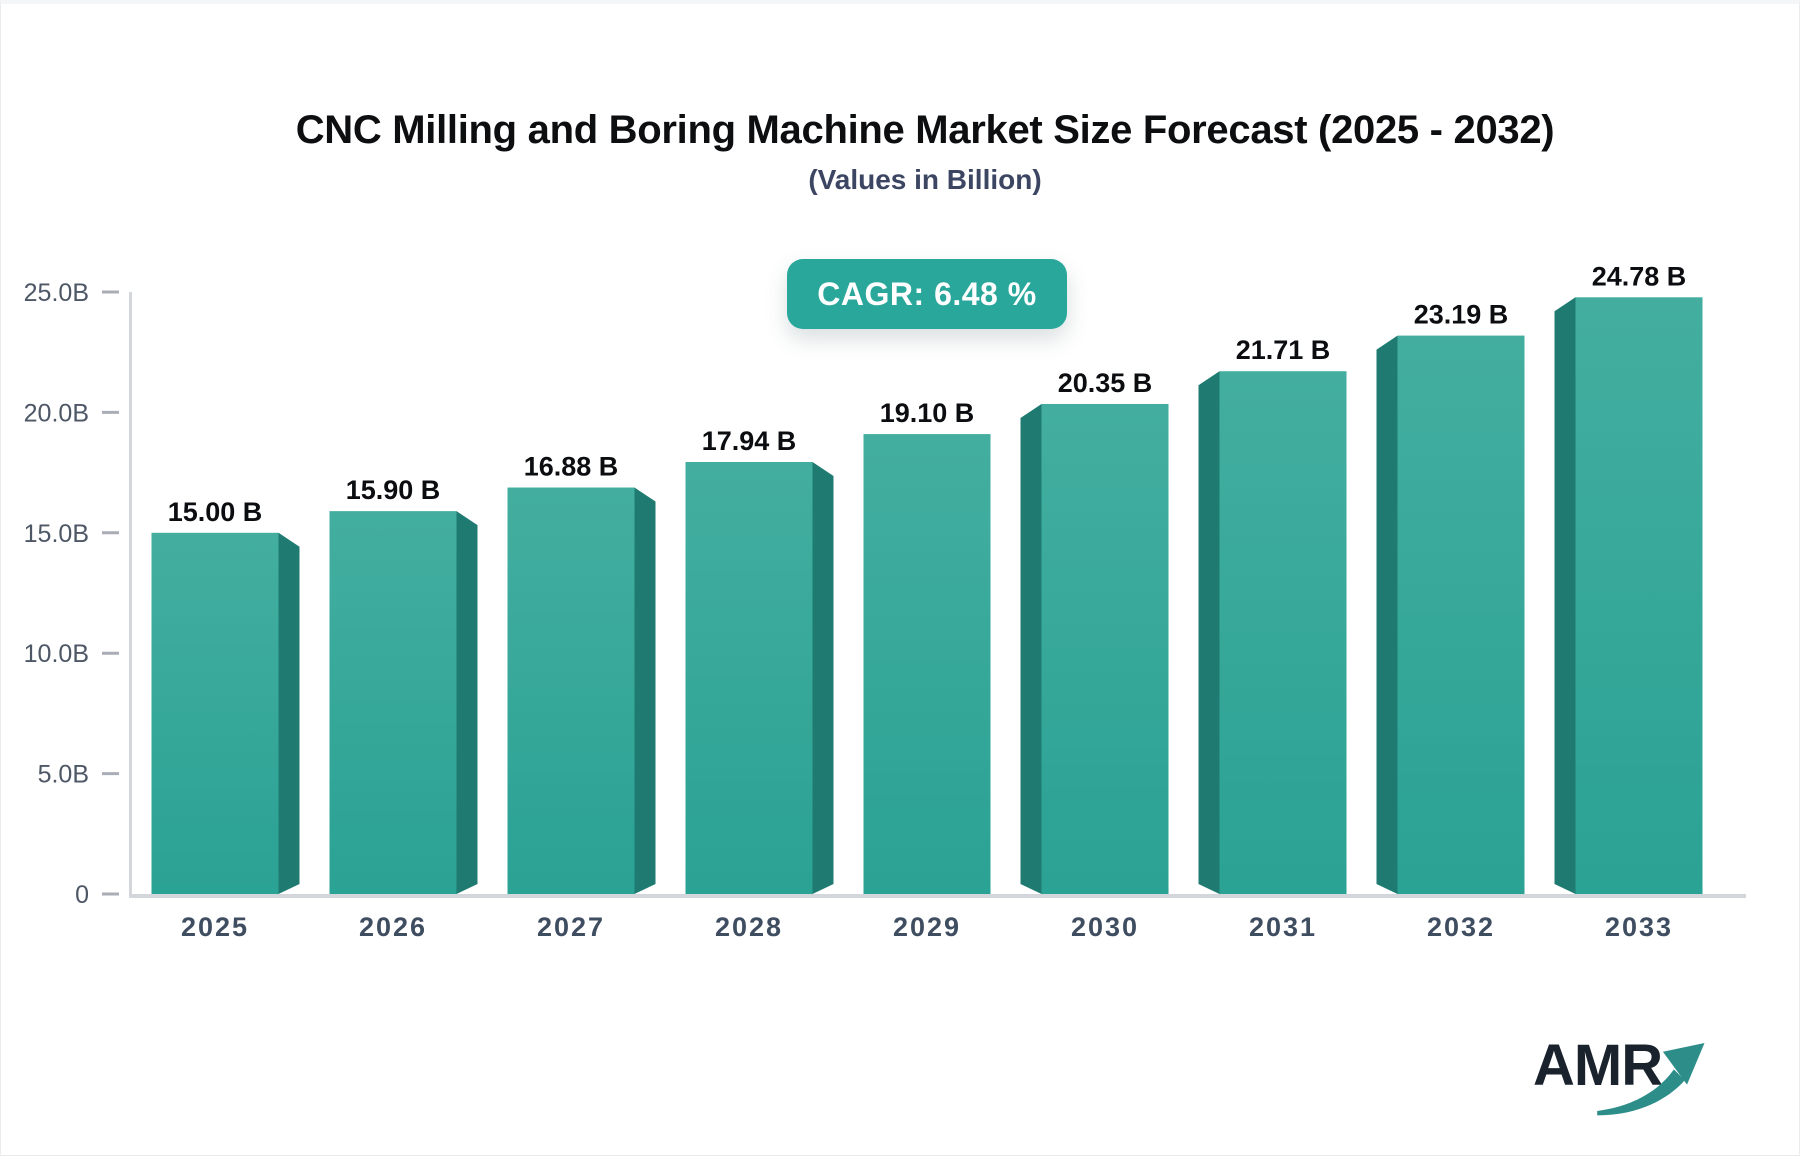 Image resolution: width=1800 pixels, height=1156 pixels. I want to click on cagr-badge: CAGR: 6.48 %, so click(927, 294).